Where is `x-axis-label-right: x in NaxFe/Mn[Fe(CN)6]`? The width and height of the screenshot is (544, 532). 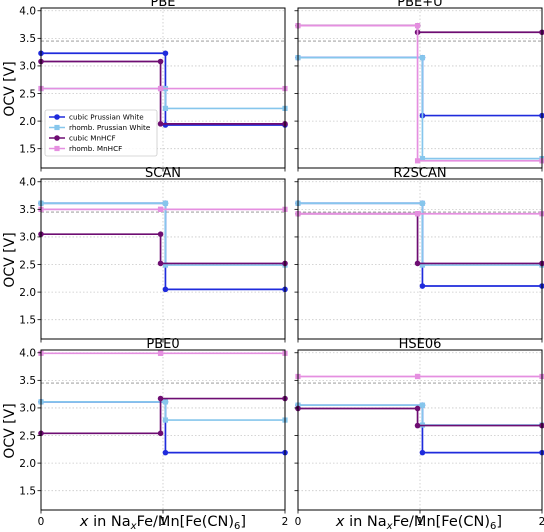
x-axis-label-right: x in NaxFe/Mn[Fe(CN)6] is located at coordinates (418, 523).